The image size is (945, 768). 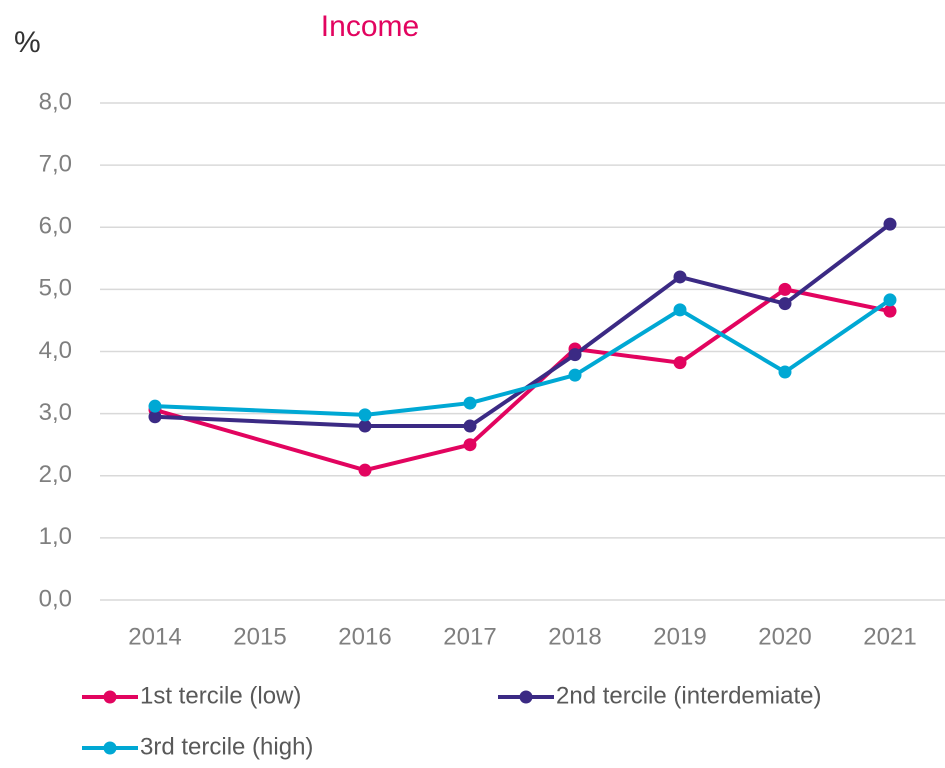 What do you see at coordinates (55, 350) in the screenshot?
I see `y-tick-label: 4,0` at bounding box center [55, 350].